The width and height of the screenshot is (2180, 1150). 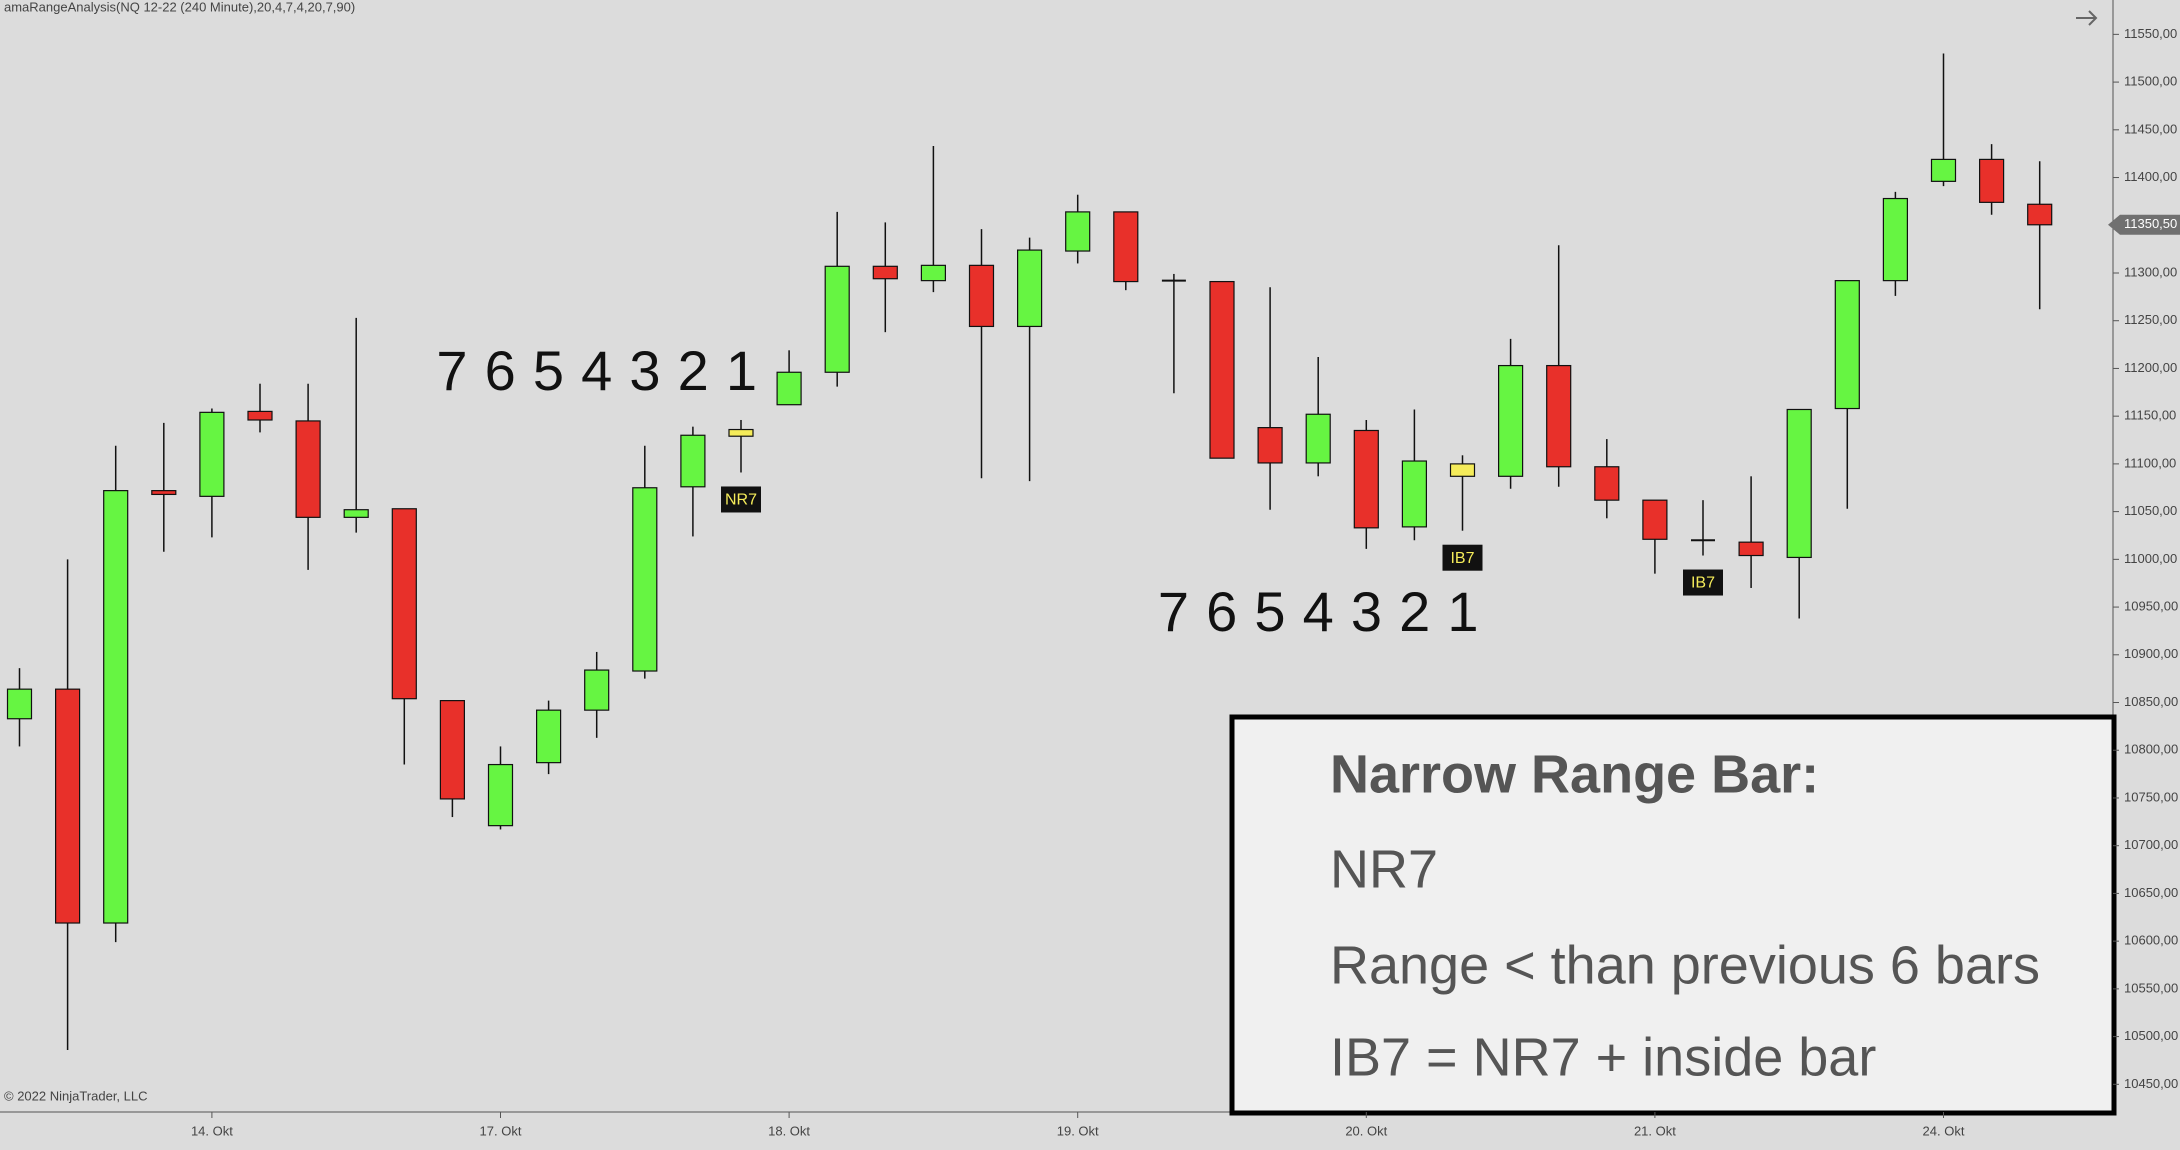 What do you see at coordinates (2151, 796) in the screenshot?
I see `y-tick-label: 10750,00` at bounding box center [2151, 796].